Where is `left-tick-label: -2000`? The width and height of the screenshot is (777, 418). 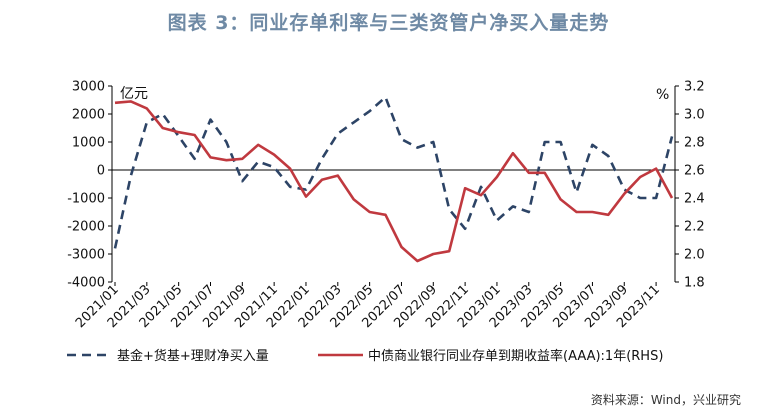
left-tick-label: -2000 is located at coordinates (86, 227).